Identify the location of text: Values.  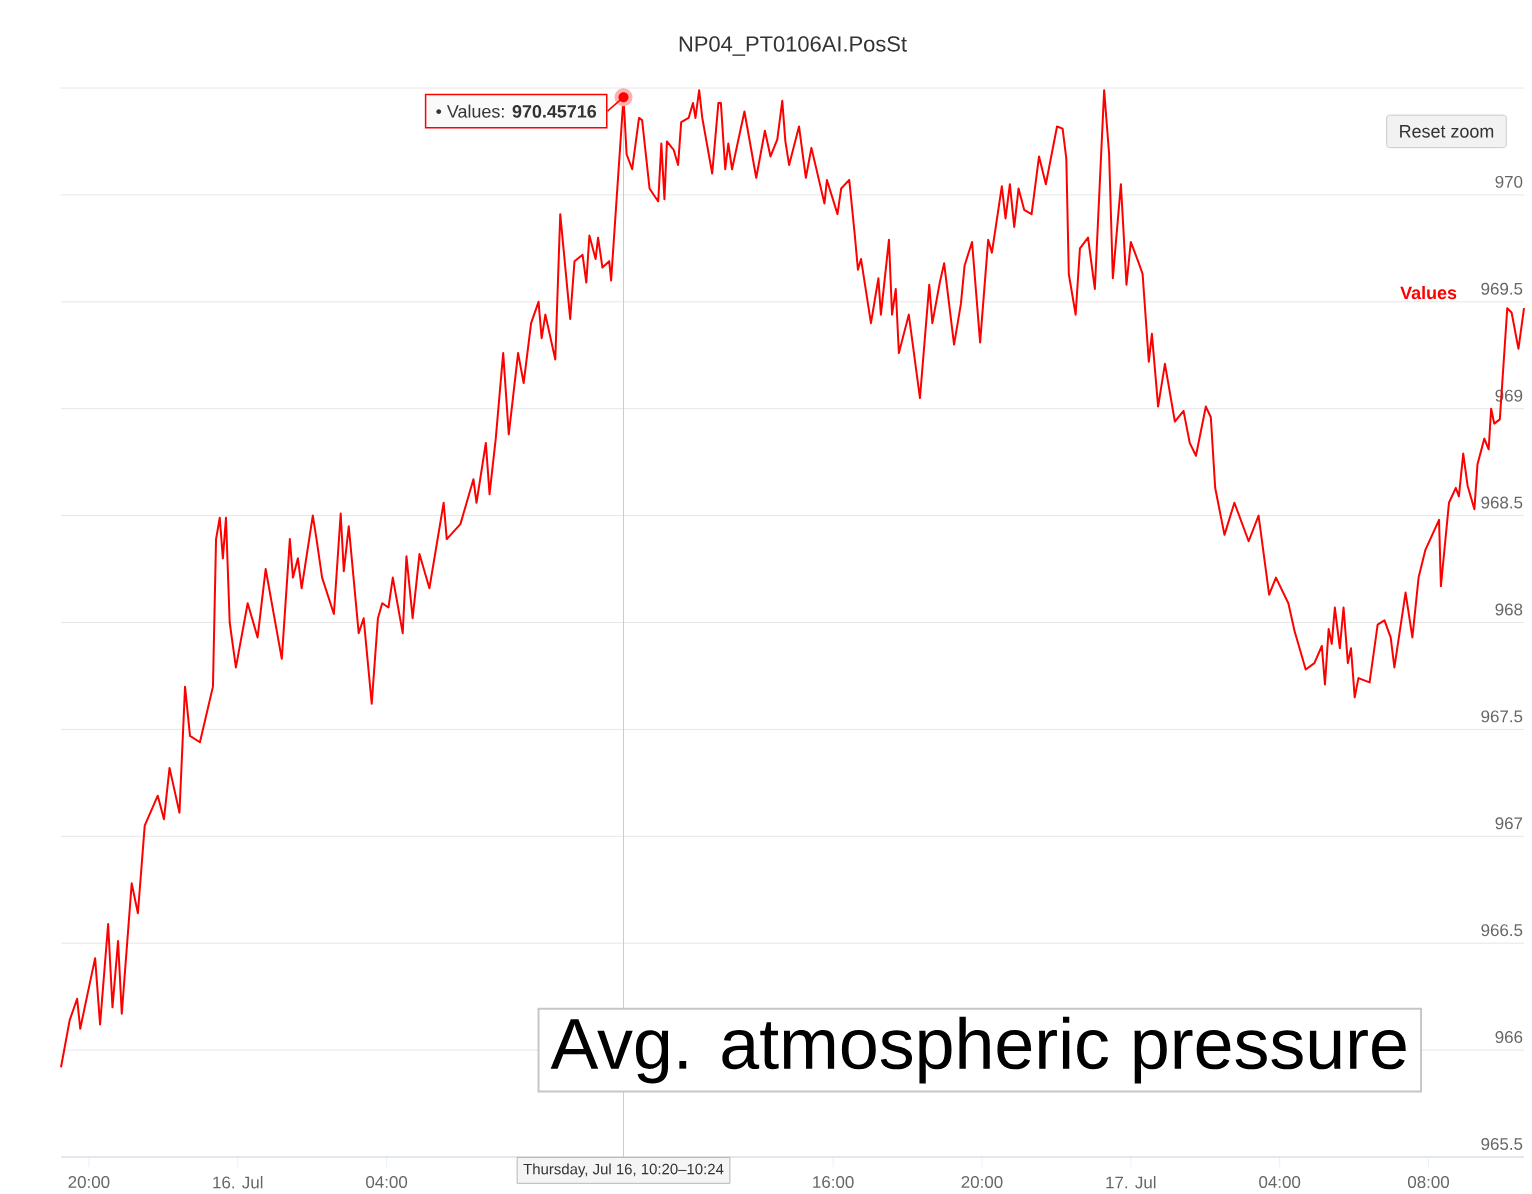
(1428, 293).